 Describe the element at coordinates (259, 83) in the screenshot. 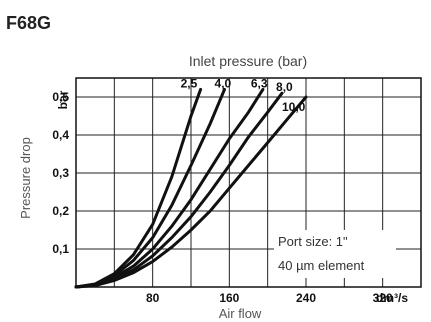

I see `series-label: 6,3` at that location.